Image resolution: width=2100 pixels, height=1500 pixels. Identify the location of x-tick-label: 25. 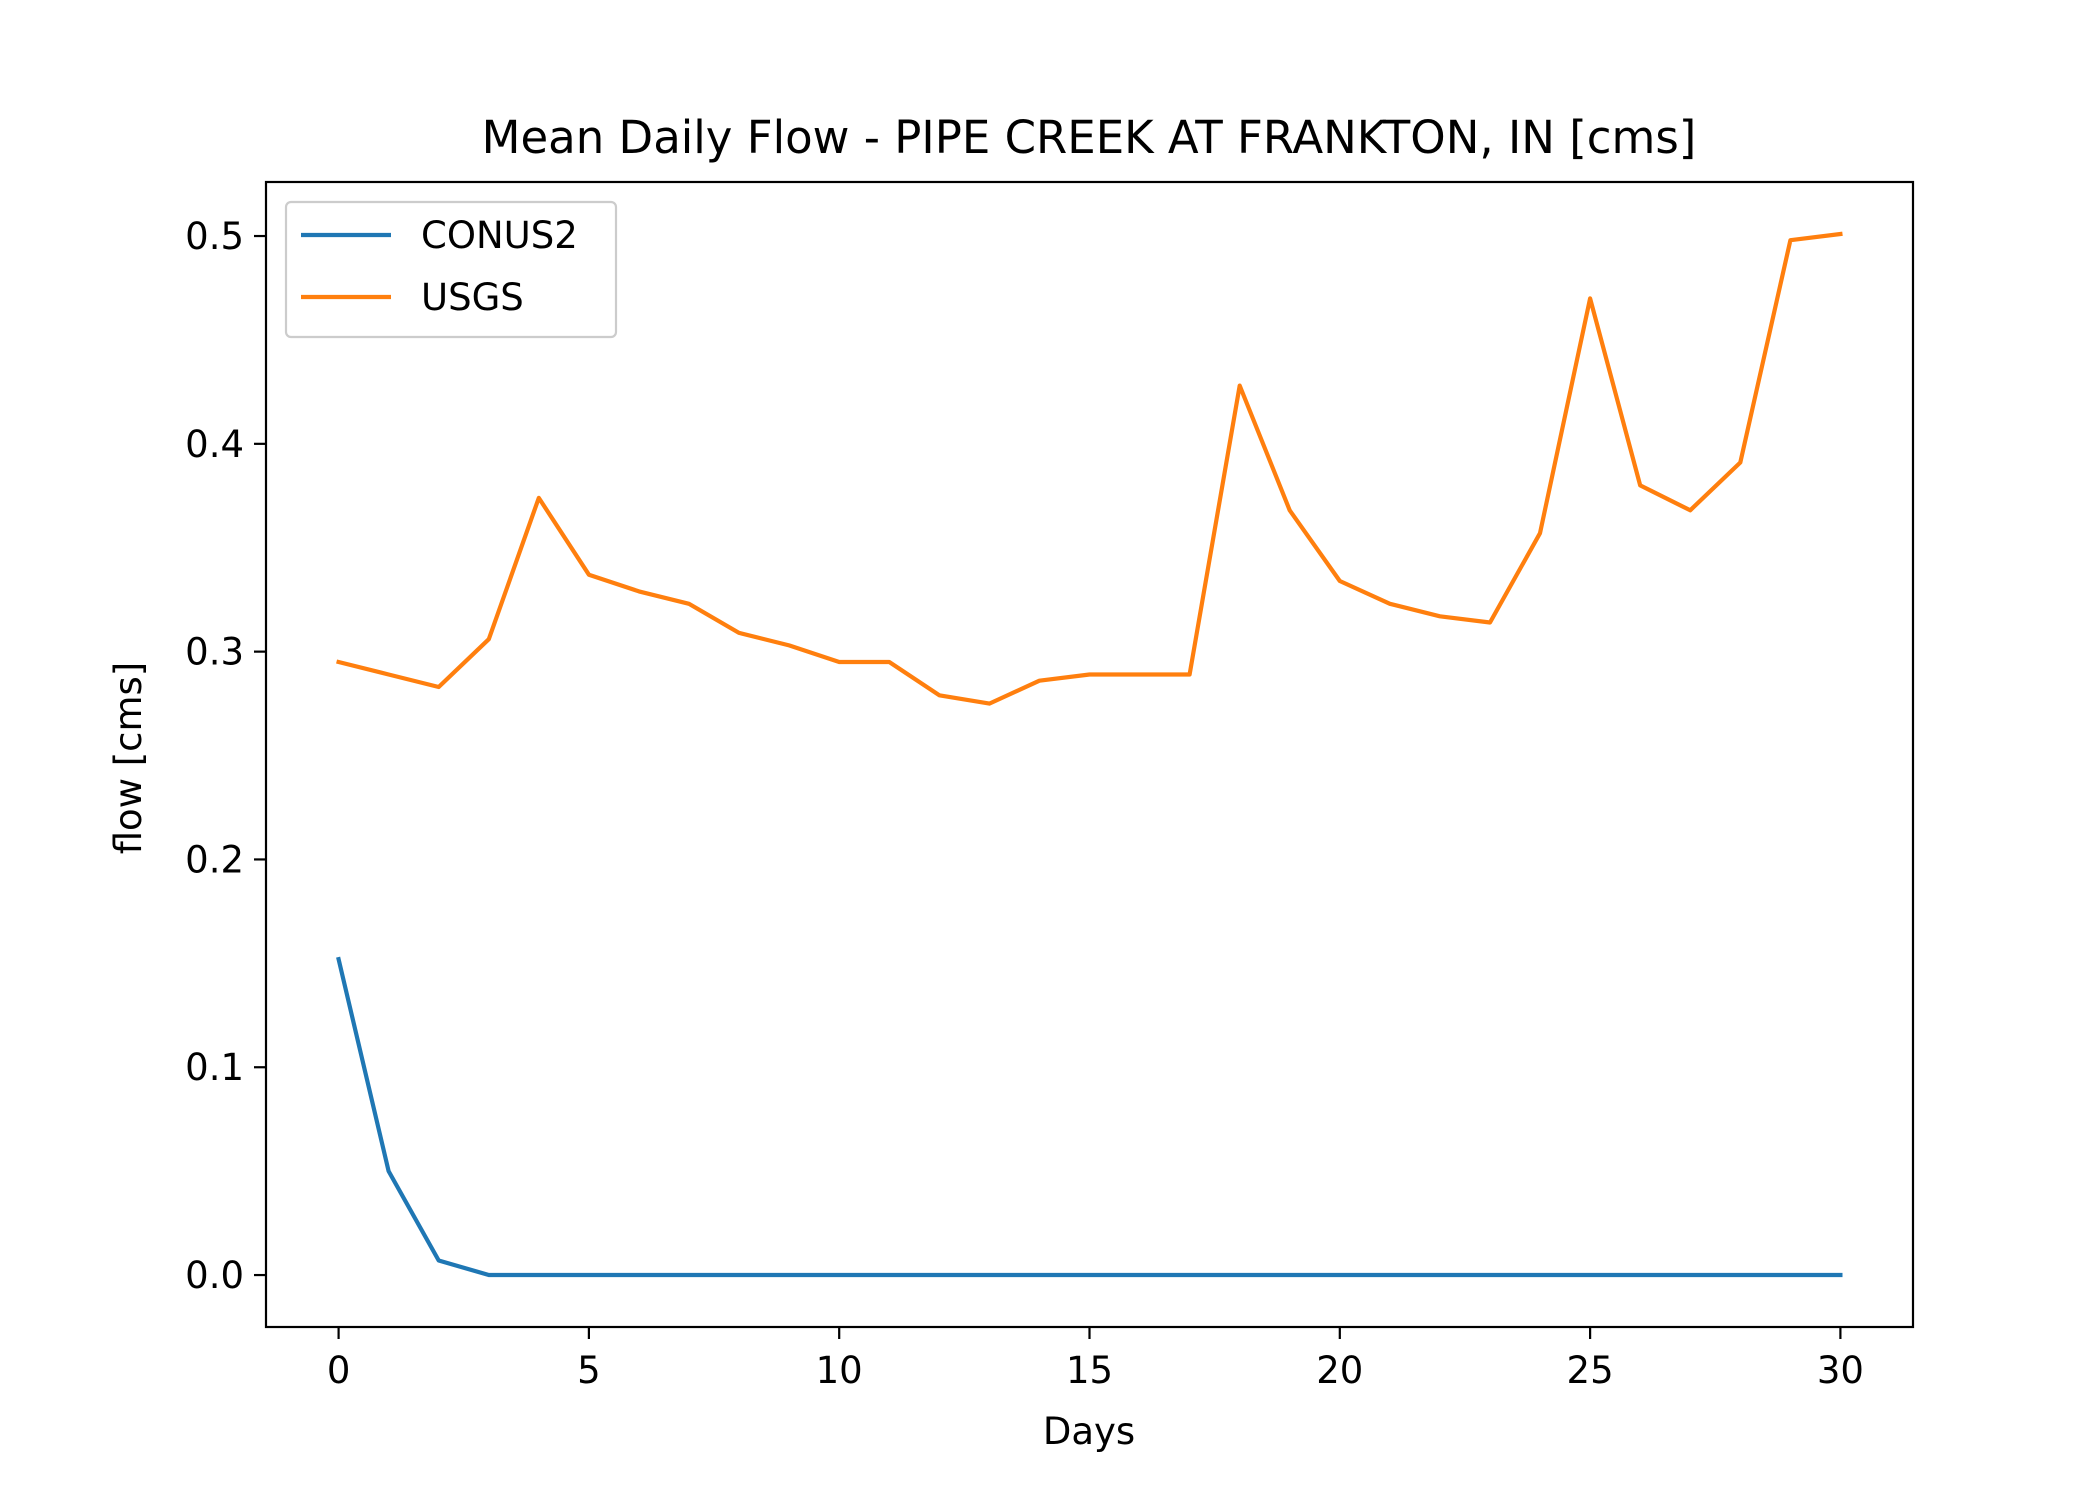
(1590, 1370).